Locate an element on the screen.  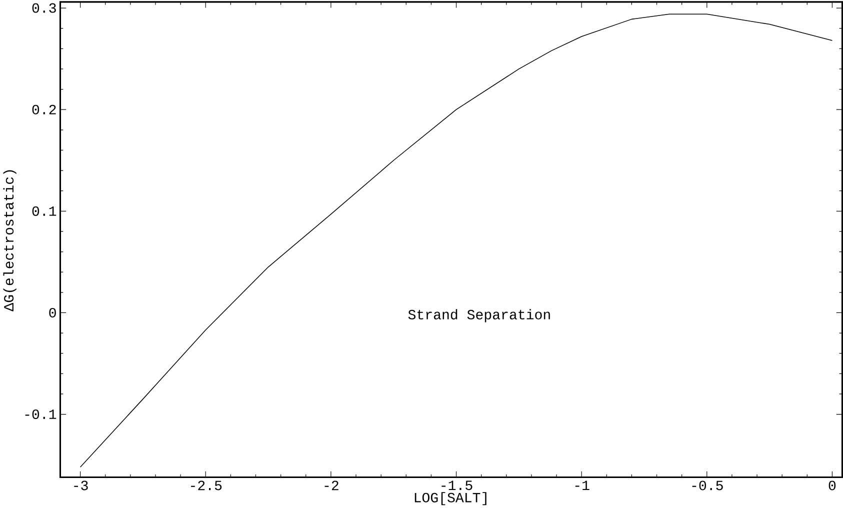
x-tick-label: 0 is located at coordinates (832, 485).